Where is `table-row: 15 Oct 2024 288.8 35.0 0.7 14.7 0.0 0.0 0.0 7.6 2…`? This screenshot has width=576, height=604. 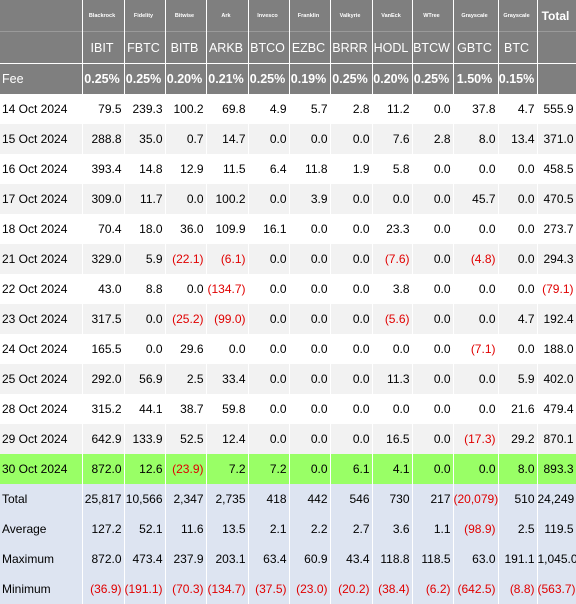 table-row: 15 Oct 2024 288.8 35.0 0.7 14.7 0.0 0.0 0.0 7.6 2… is located at coordinates (288, 139).